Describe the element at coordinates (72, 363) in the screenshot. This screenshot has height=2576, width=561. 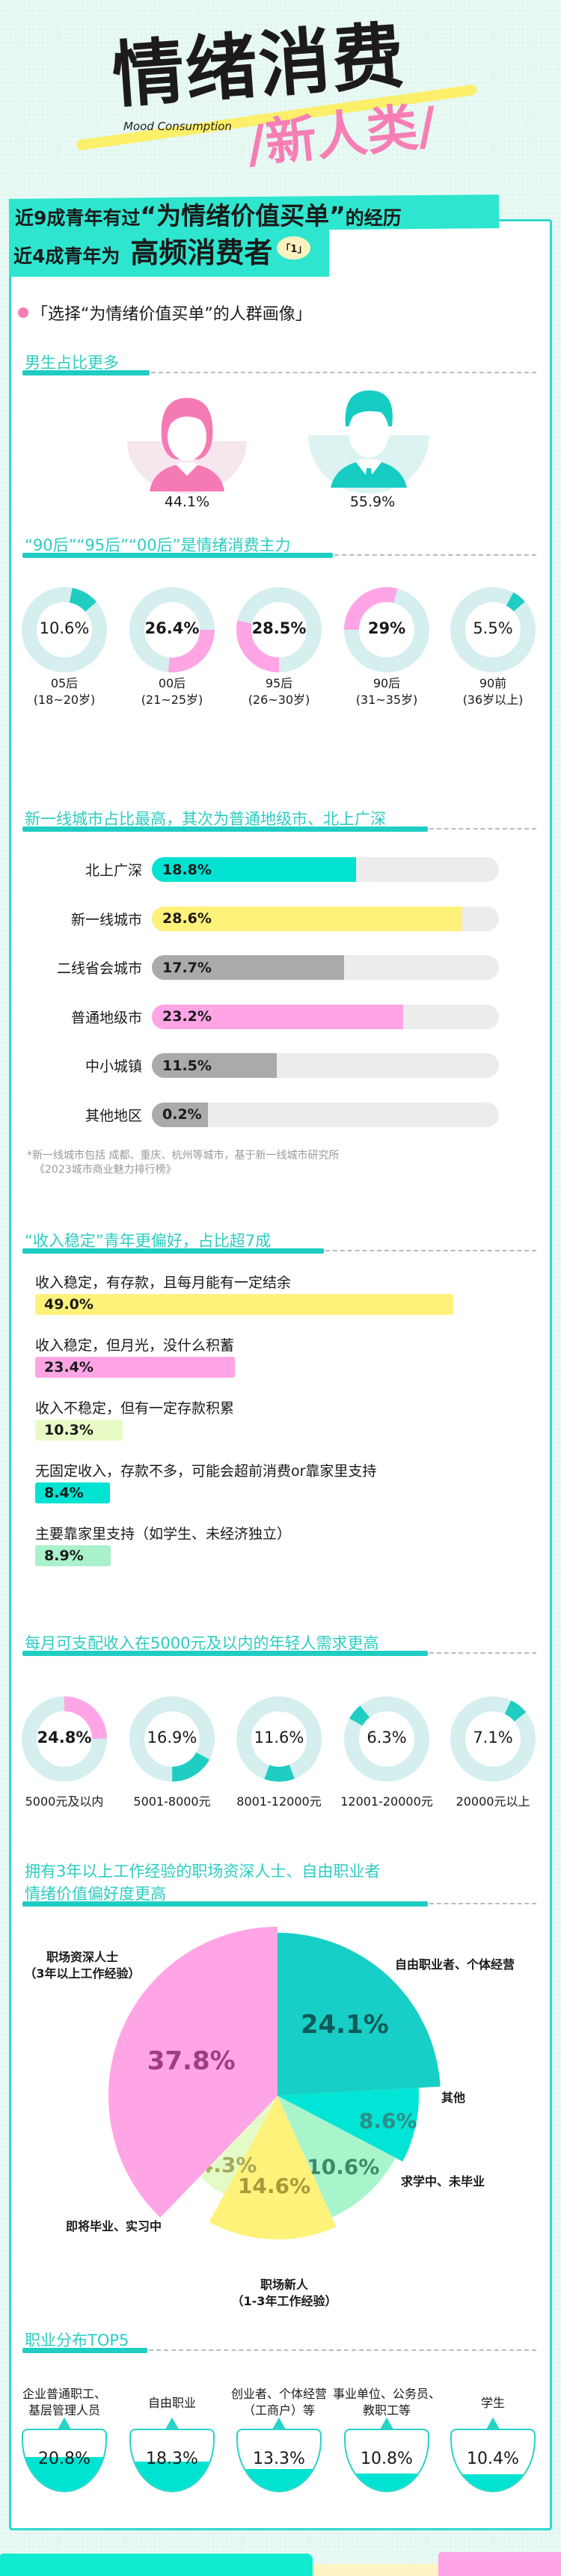
I see `section-title: 男生占比更多` at that location.